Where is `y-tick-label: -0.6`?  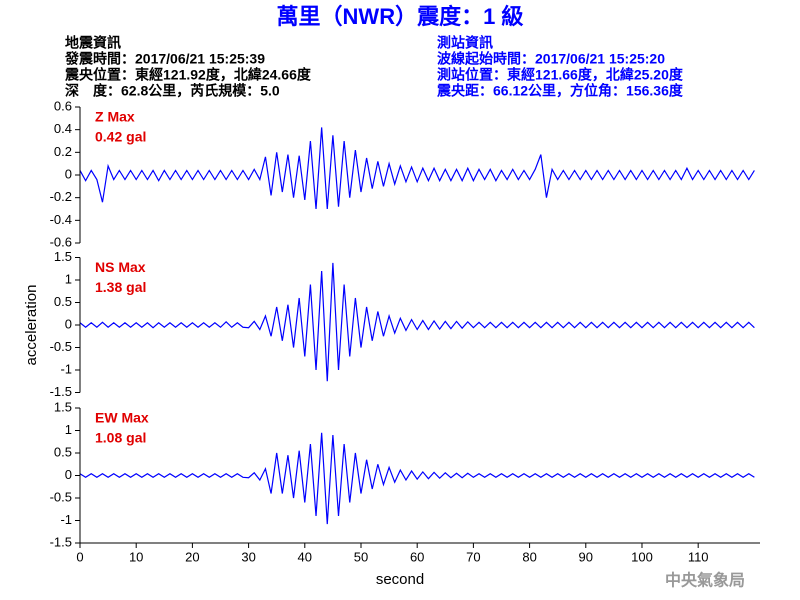
y-tick-label: -0.6 is located at coordinates (61, 241).